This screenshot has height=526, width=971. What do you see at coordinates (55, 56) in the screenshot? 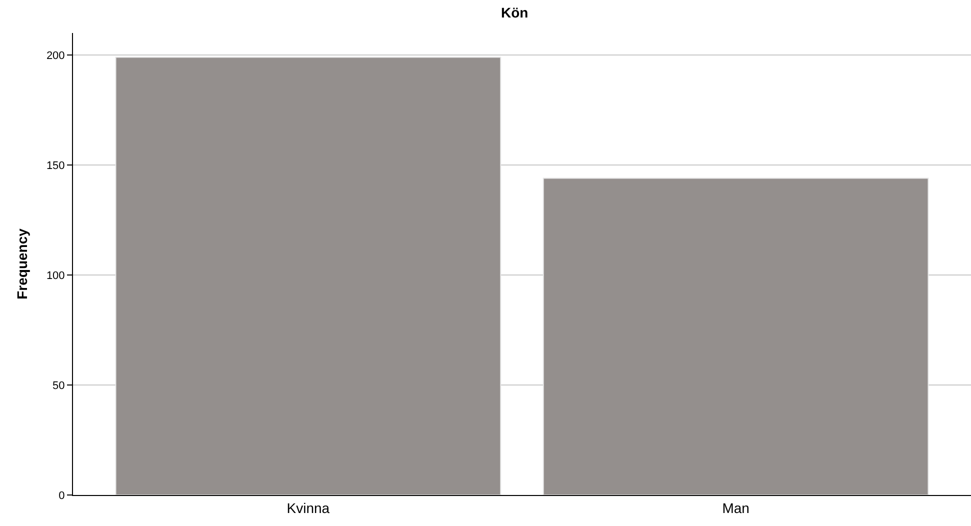
I see `y-tick-label: 200` at bounding box center [55, 56].